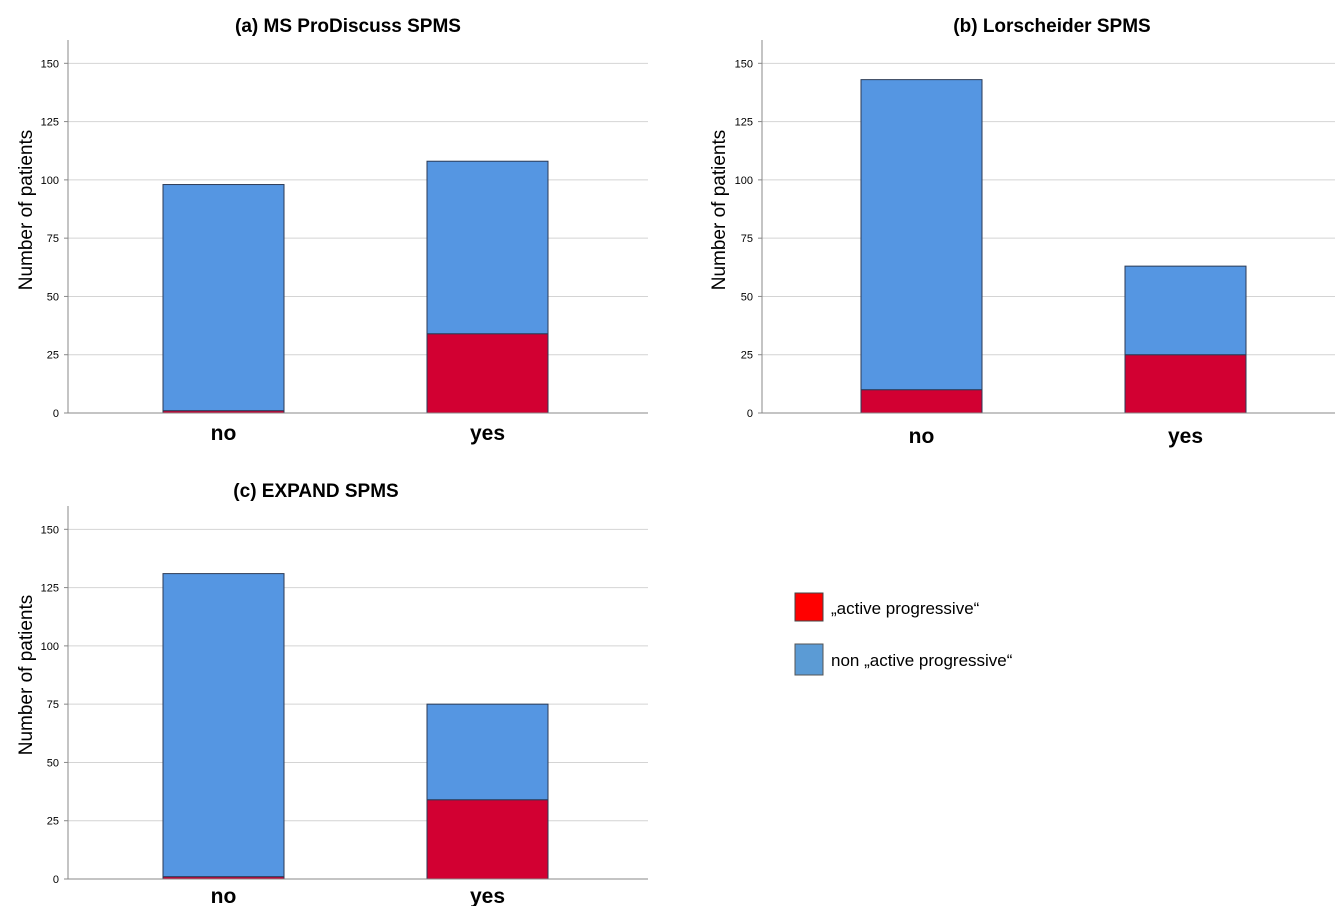  What do you see at coordinates (922, 660) in the screenshot?
I see `legend-label-non-active: non „active progressive“` at bounding box center [922, 660].